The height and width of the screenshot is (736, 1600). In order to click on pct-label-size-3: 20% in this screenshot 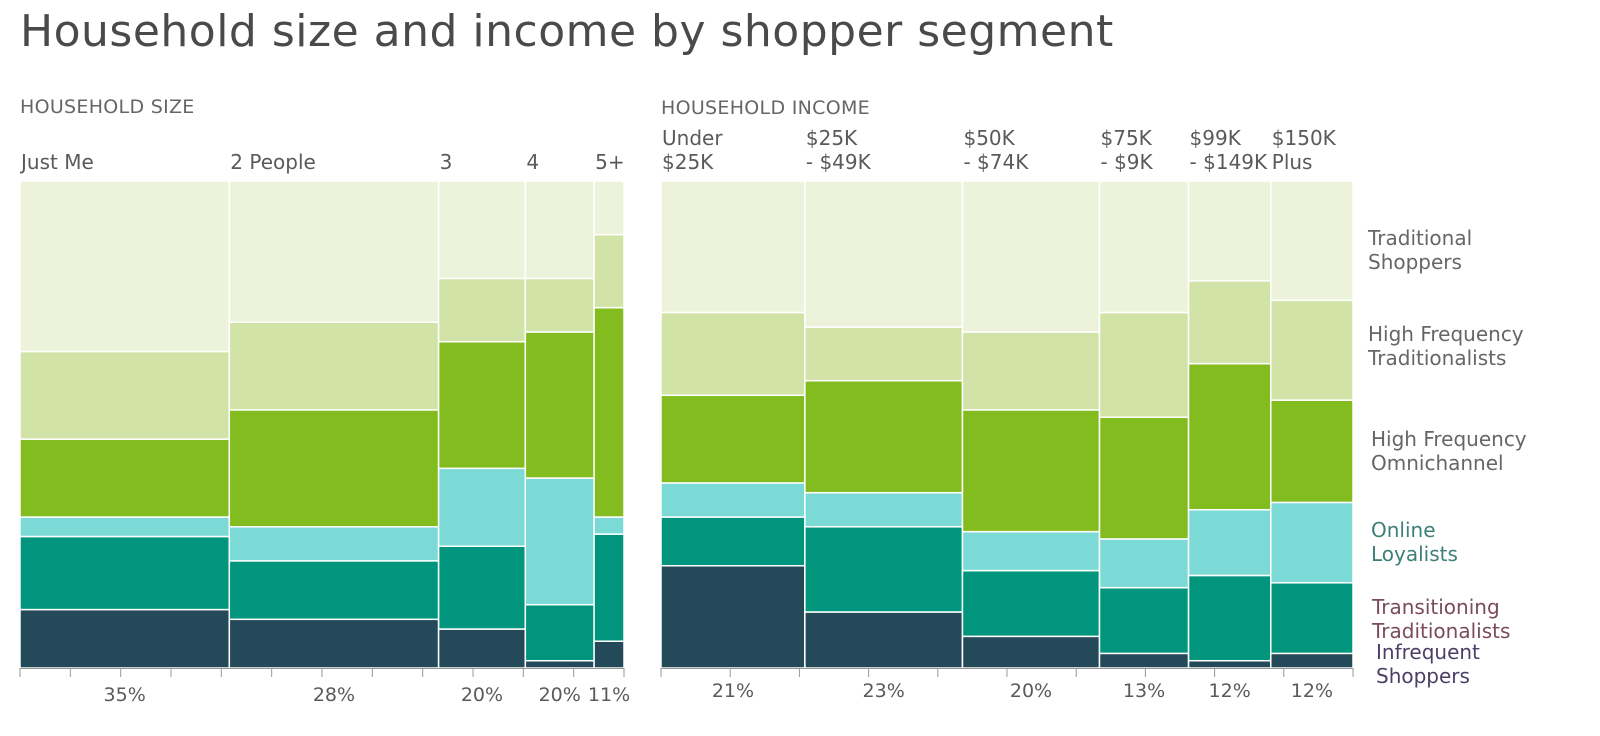, I will do `click(560, 695)`.